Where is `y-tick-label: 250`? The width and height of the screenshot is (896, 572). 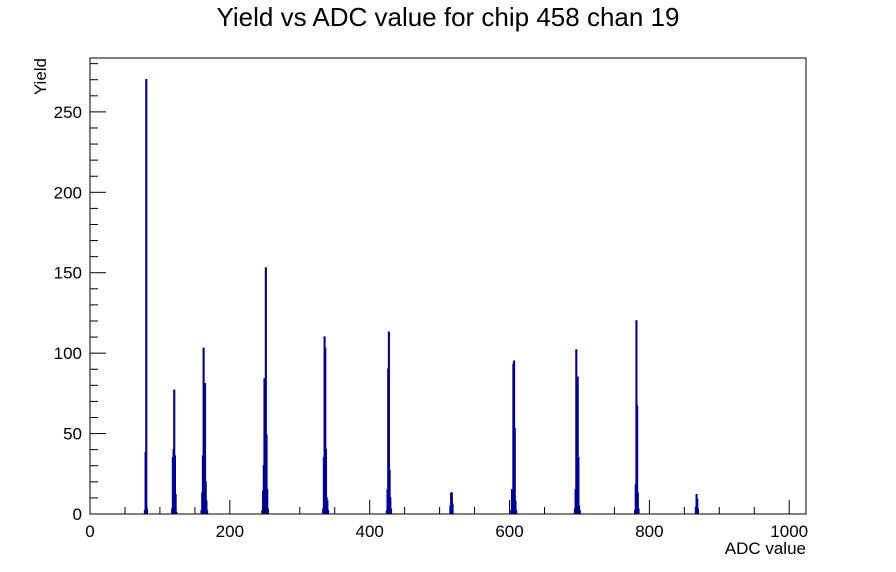 y-tick-label: 250 is located at coordinates (68, 112).